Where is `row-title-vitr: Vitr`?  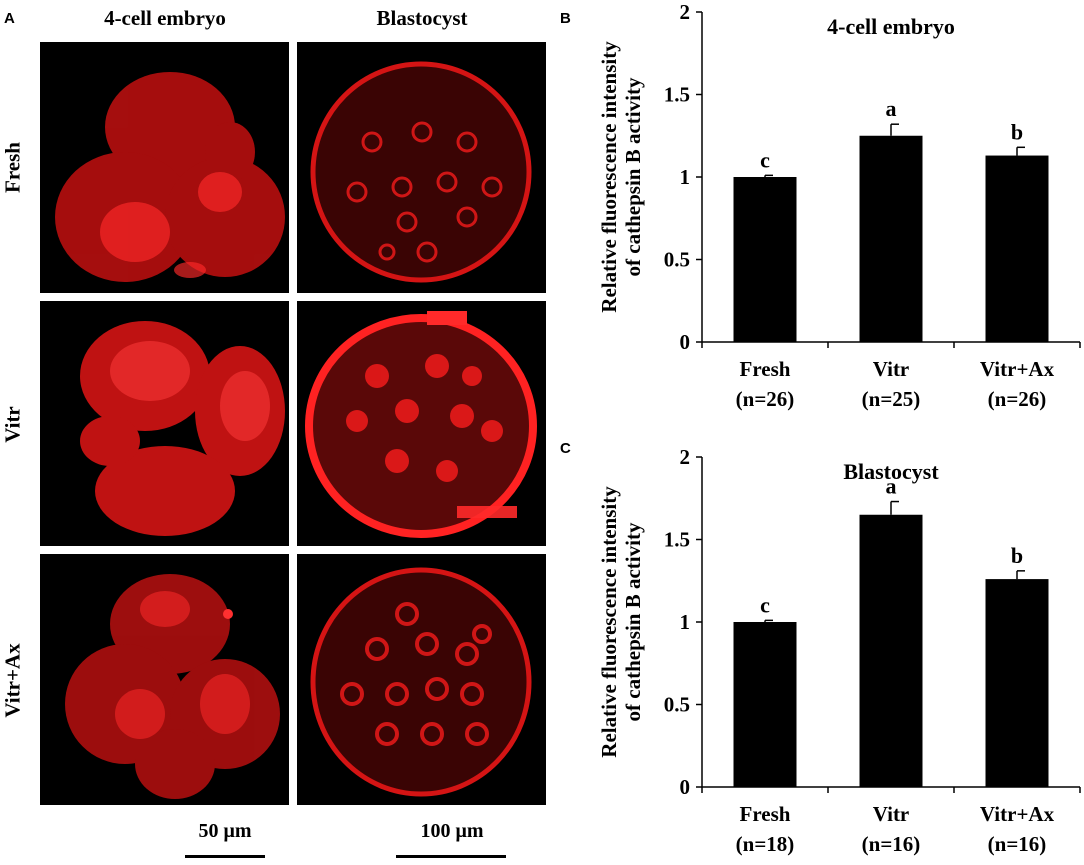 row-title-vitr: Vitr is located at coordinates (12, 424).